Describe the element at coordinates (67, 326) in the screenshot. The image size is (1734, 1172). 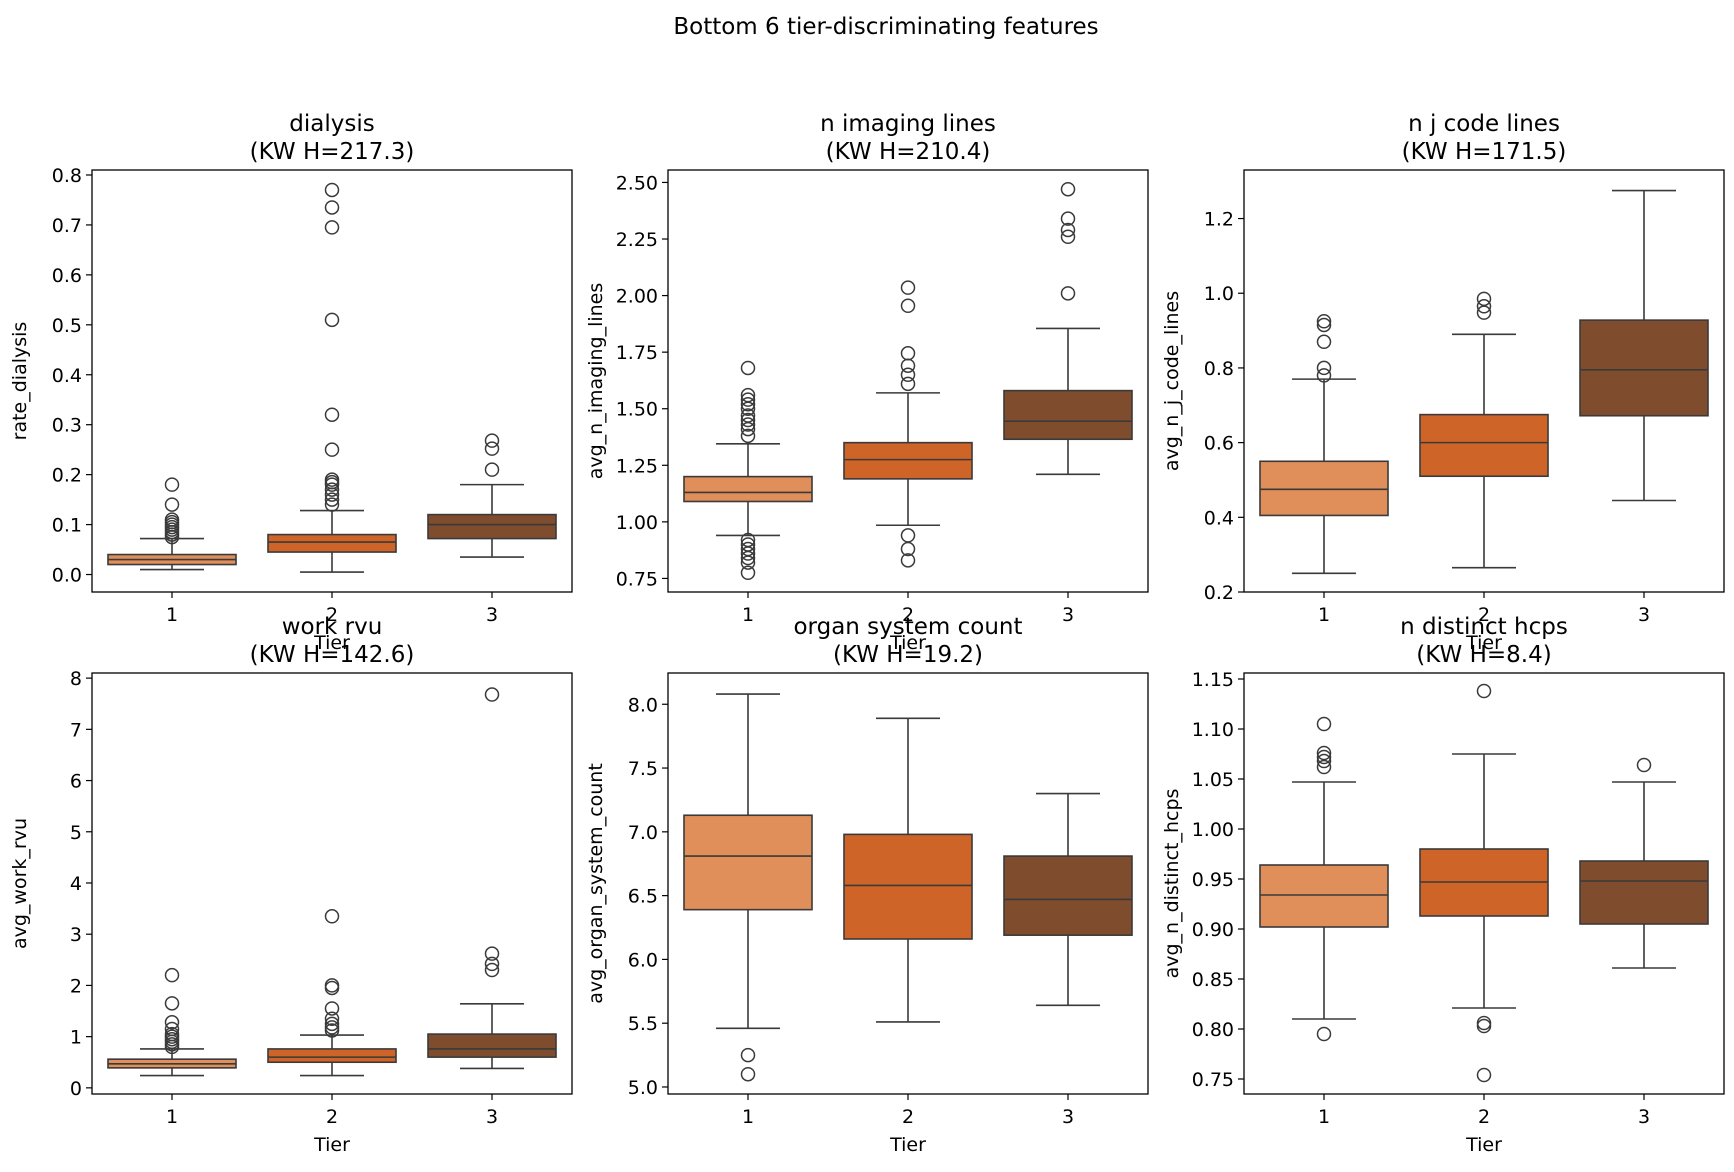
I see `y-tick-label: 0.5` at that location.